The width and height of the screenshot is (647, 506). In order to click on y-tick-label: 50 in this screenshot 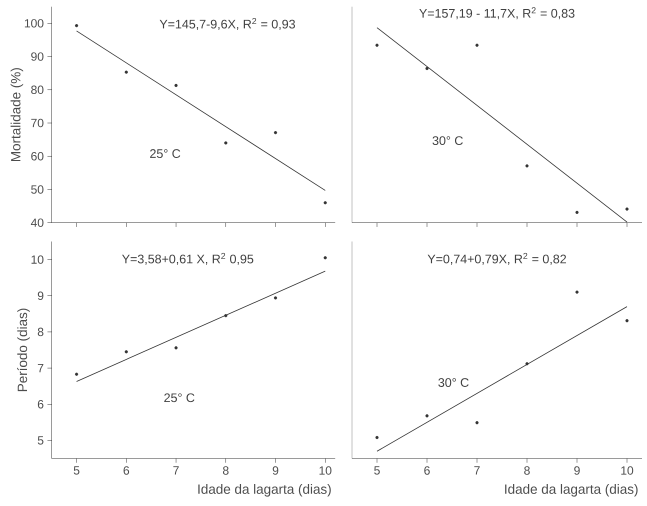, I will do `click(37, 189)`.